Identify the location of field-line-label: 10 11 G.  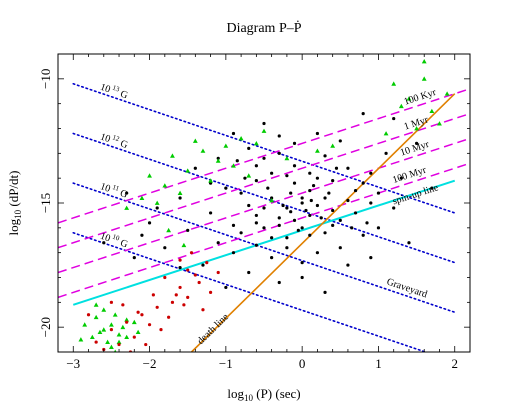
(114, 189).